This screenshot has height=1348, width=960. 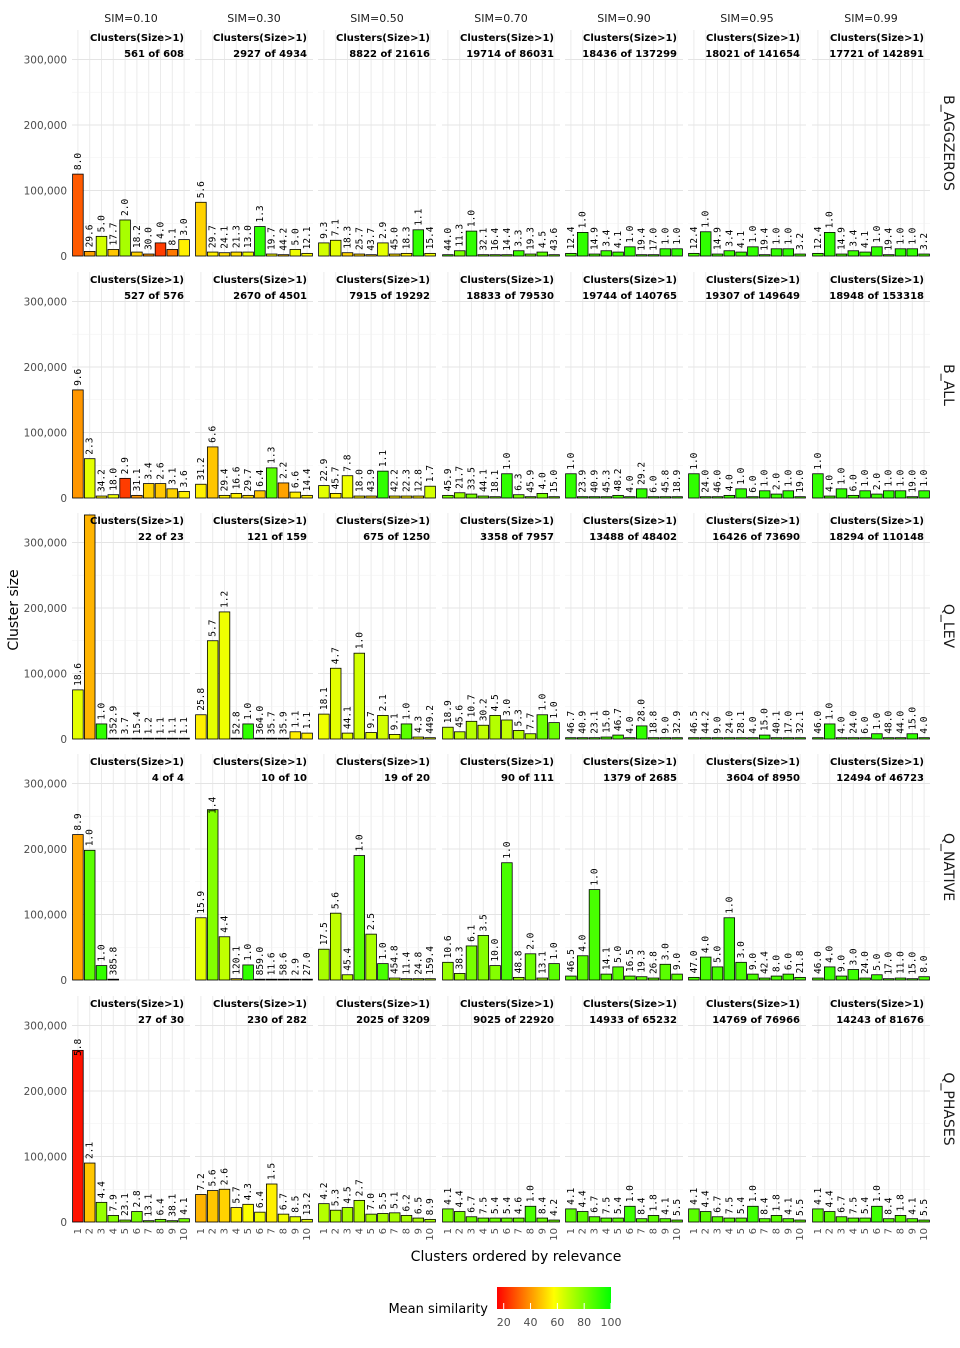 What do you see at coordinates (519, 961) in the screenshot?
I see `bar-value-label: 48.8` at bounding box center [519, 961].